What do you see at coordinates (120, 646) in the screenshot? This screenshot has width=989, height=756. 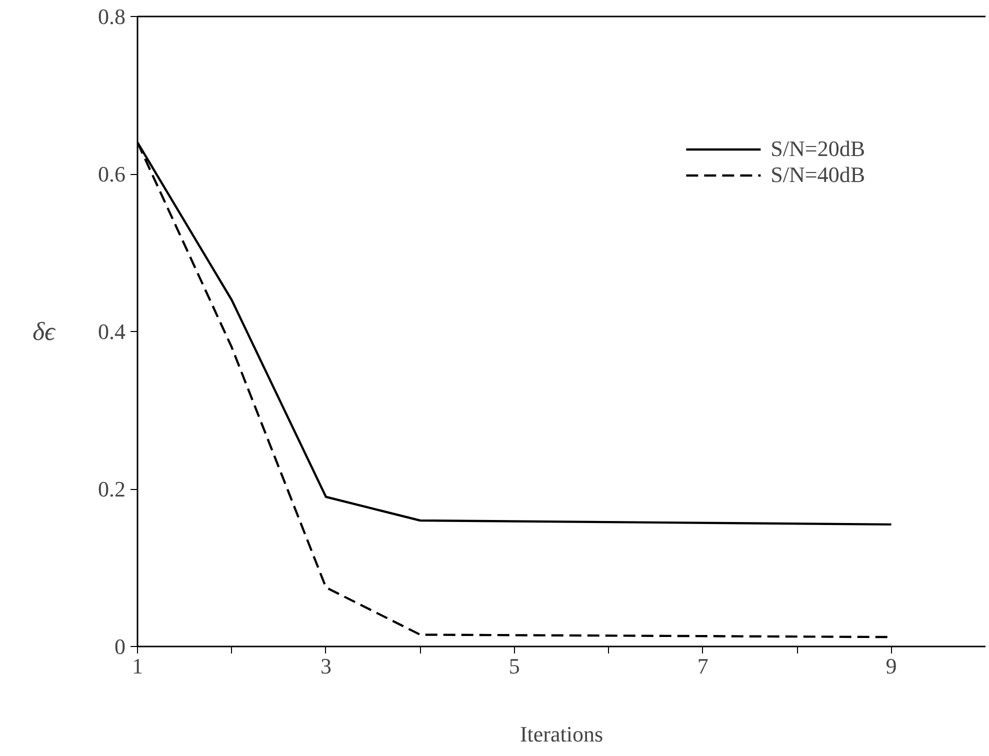 I see `y-tick-label: 0` at bounding box center [120, 646].